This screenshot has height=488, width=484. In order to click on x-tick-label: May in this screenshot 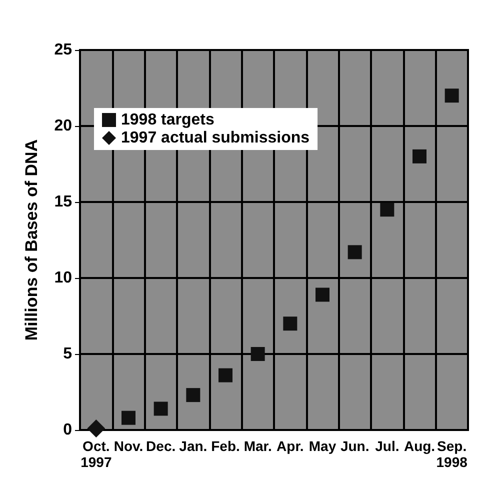, I will do `click(322, 446)`.